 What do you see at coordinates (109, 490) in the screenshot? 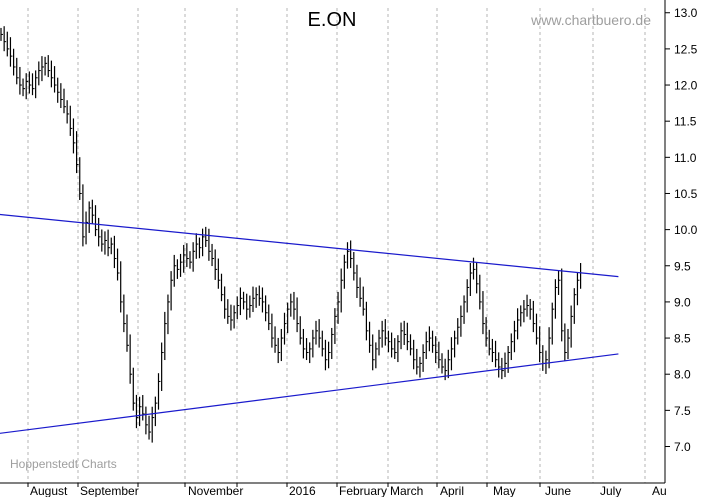
I see `x-tick-label: September` at bounding box center [109, 490].